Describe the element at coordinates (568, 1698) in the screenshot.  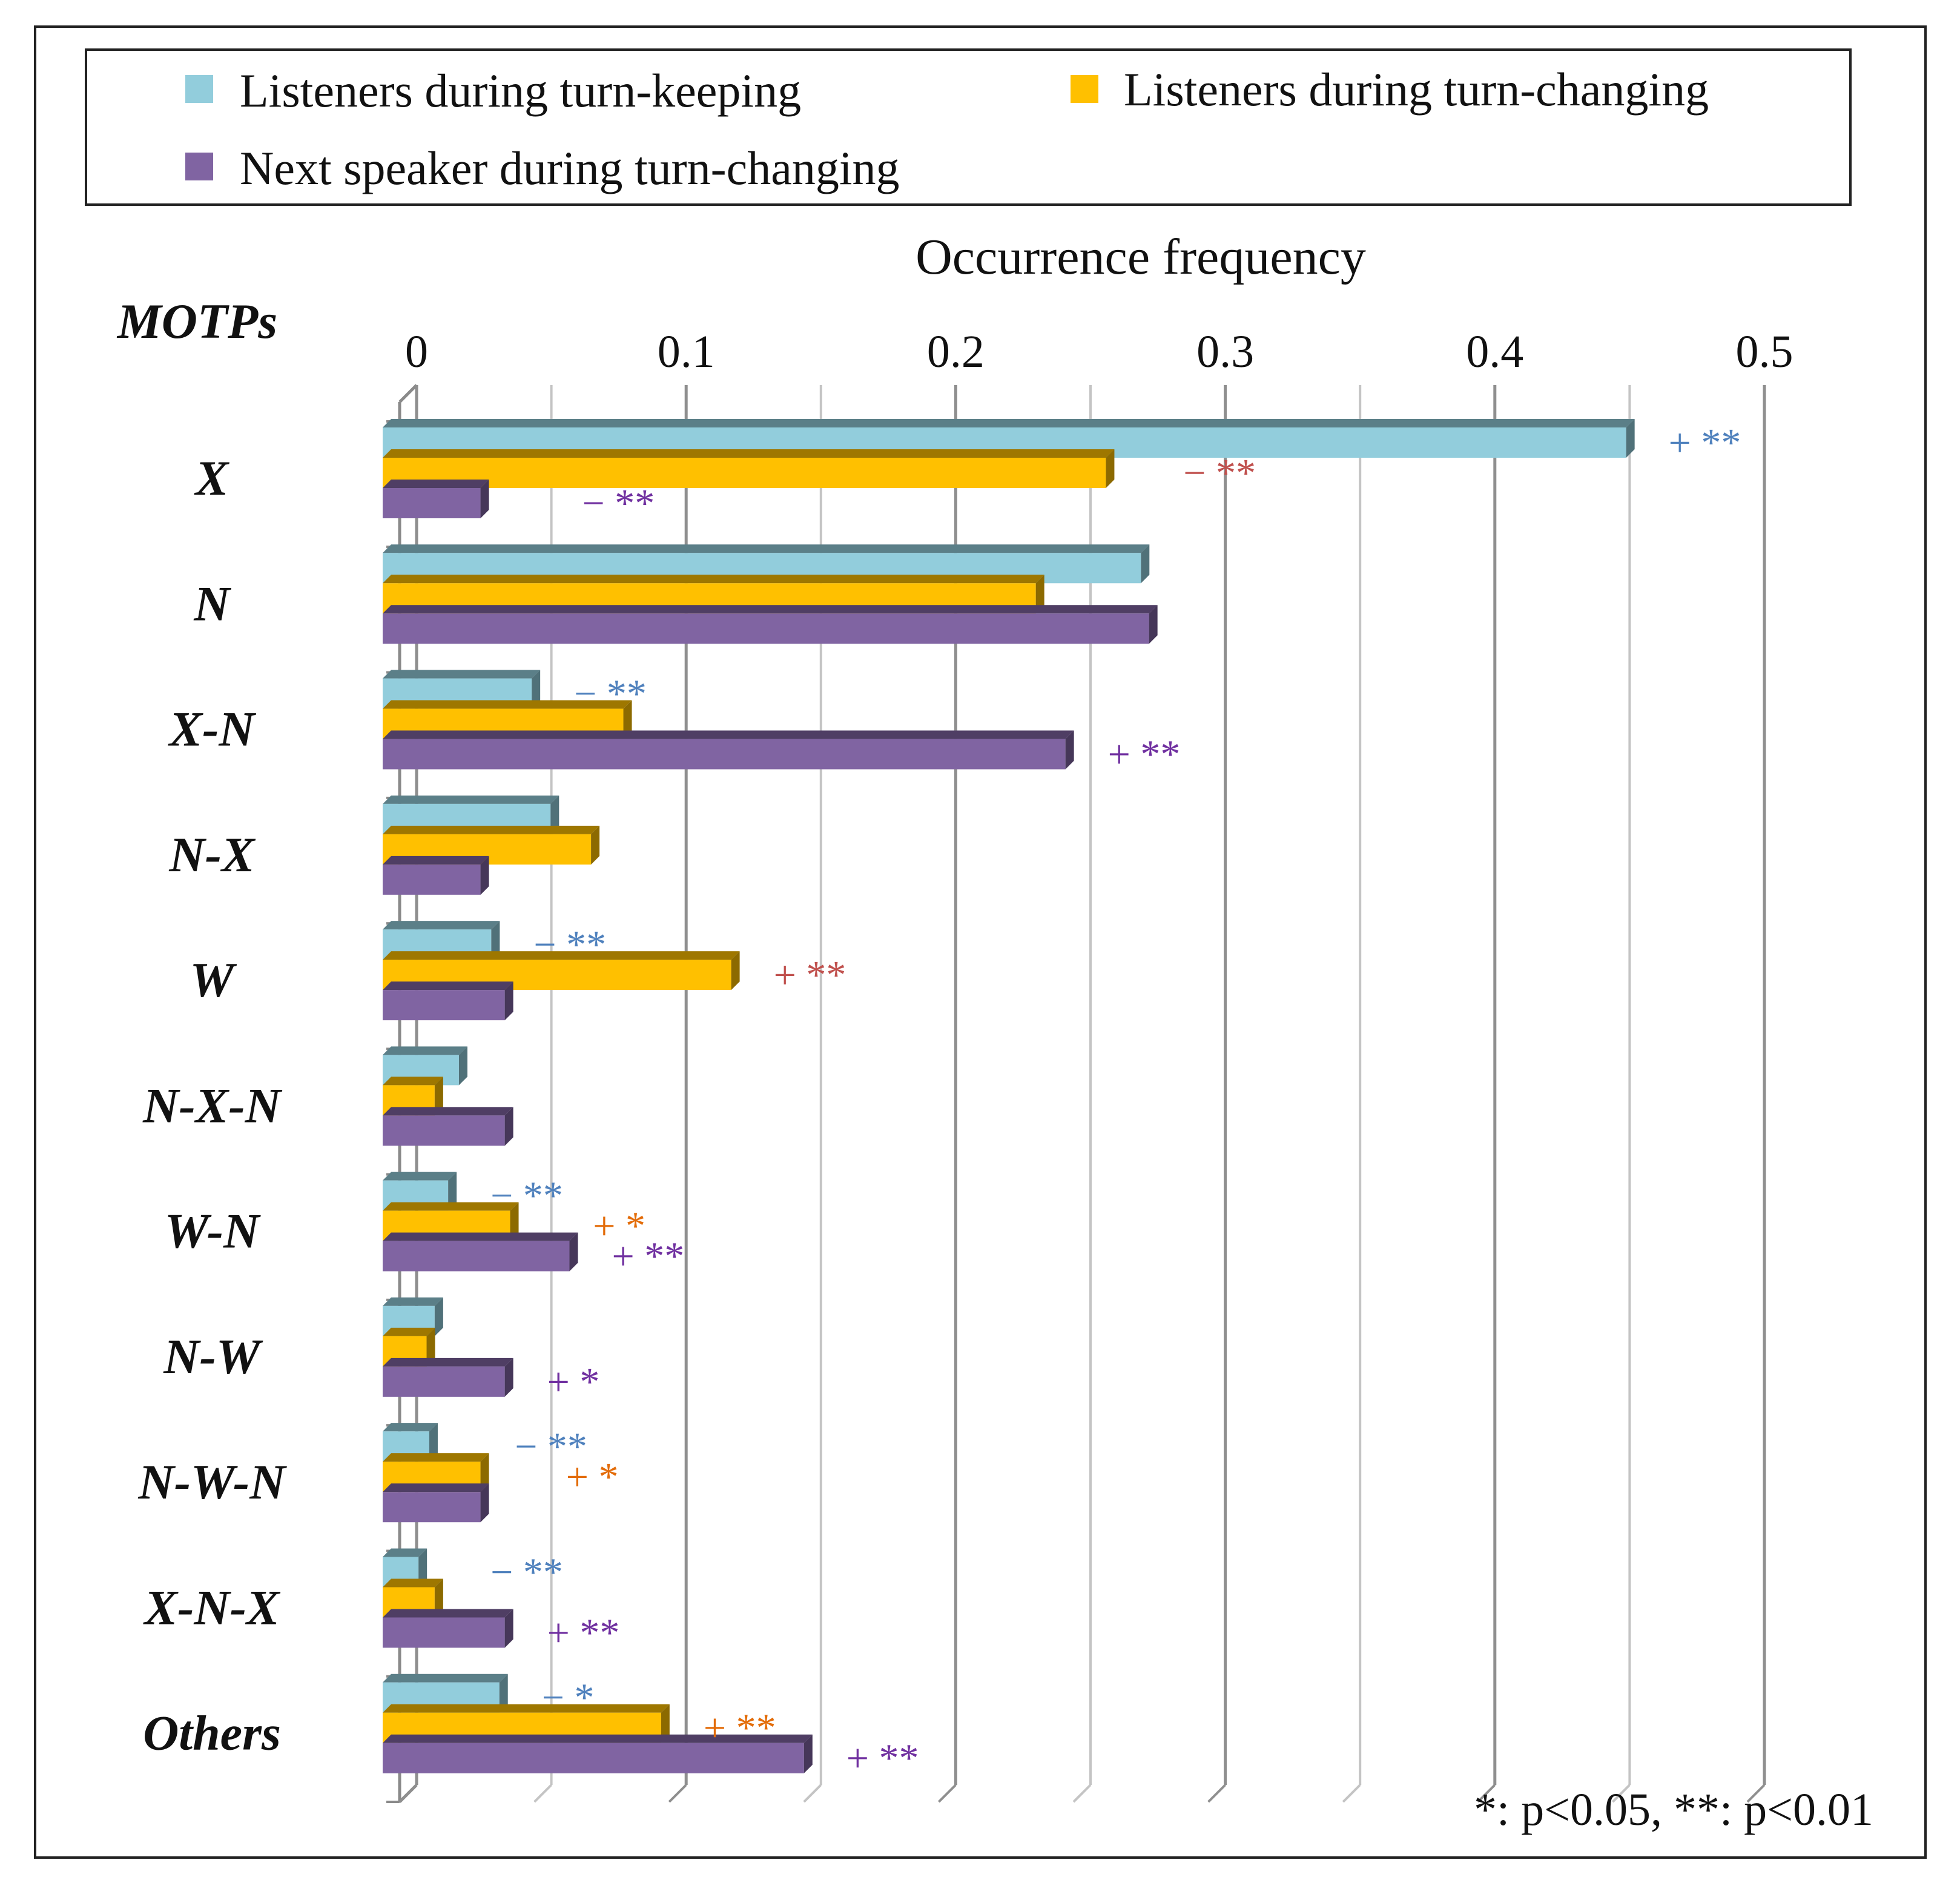
I see `significance-mark: − *` at that location.